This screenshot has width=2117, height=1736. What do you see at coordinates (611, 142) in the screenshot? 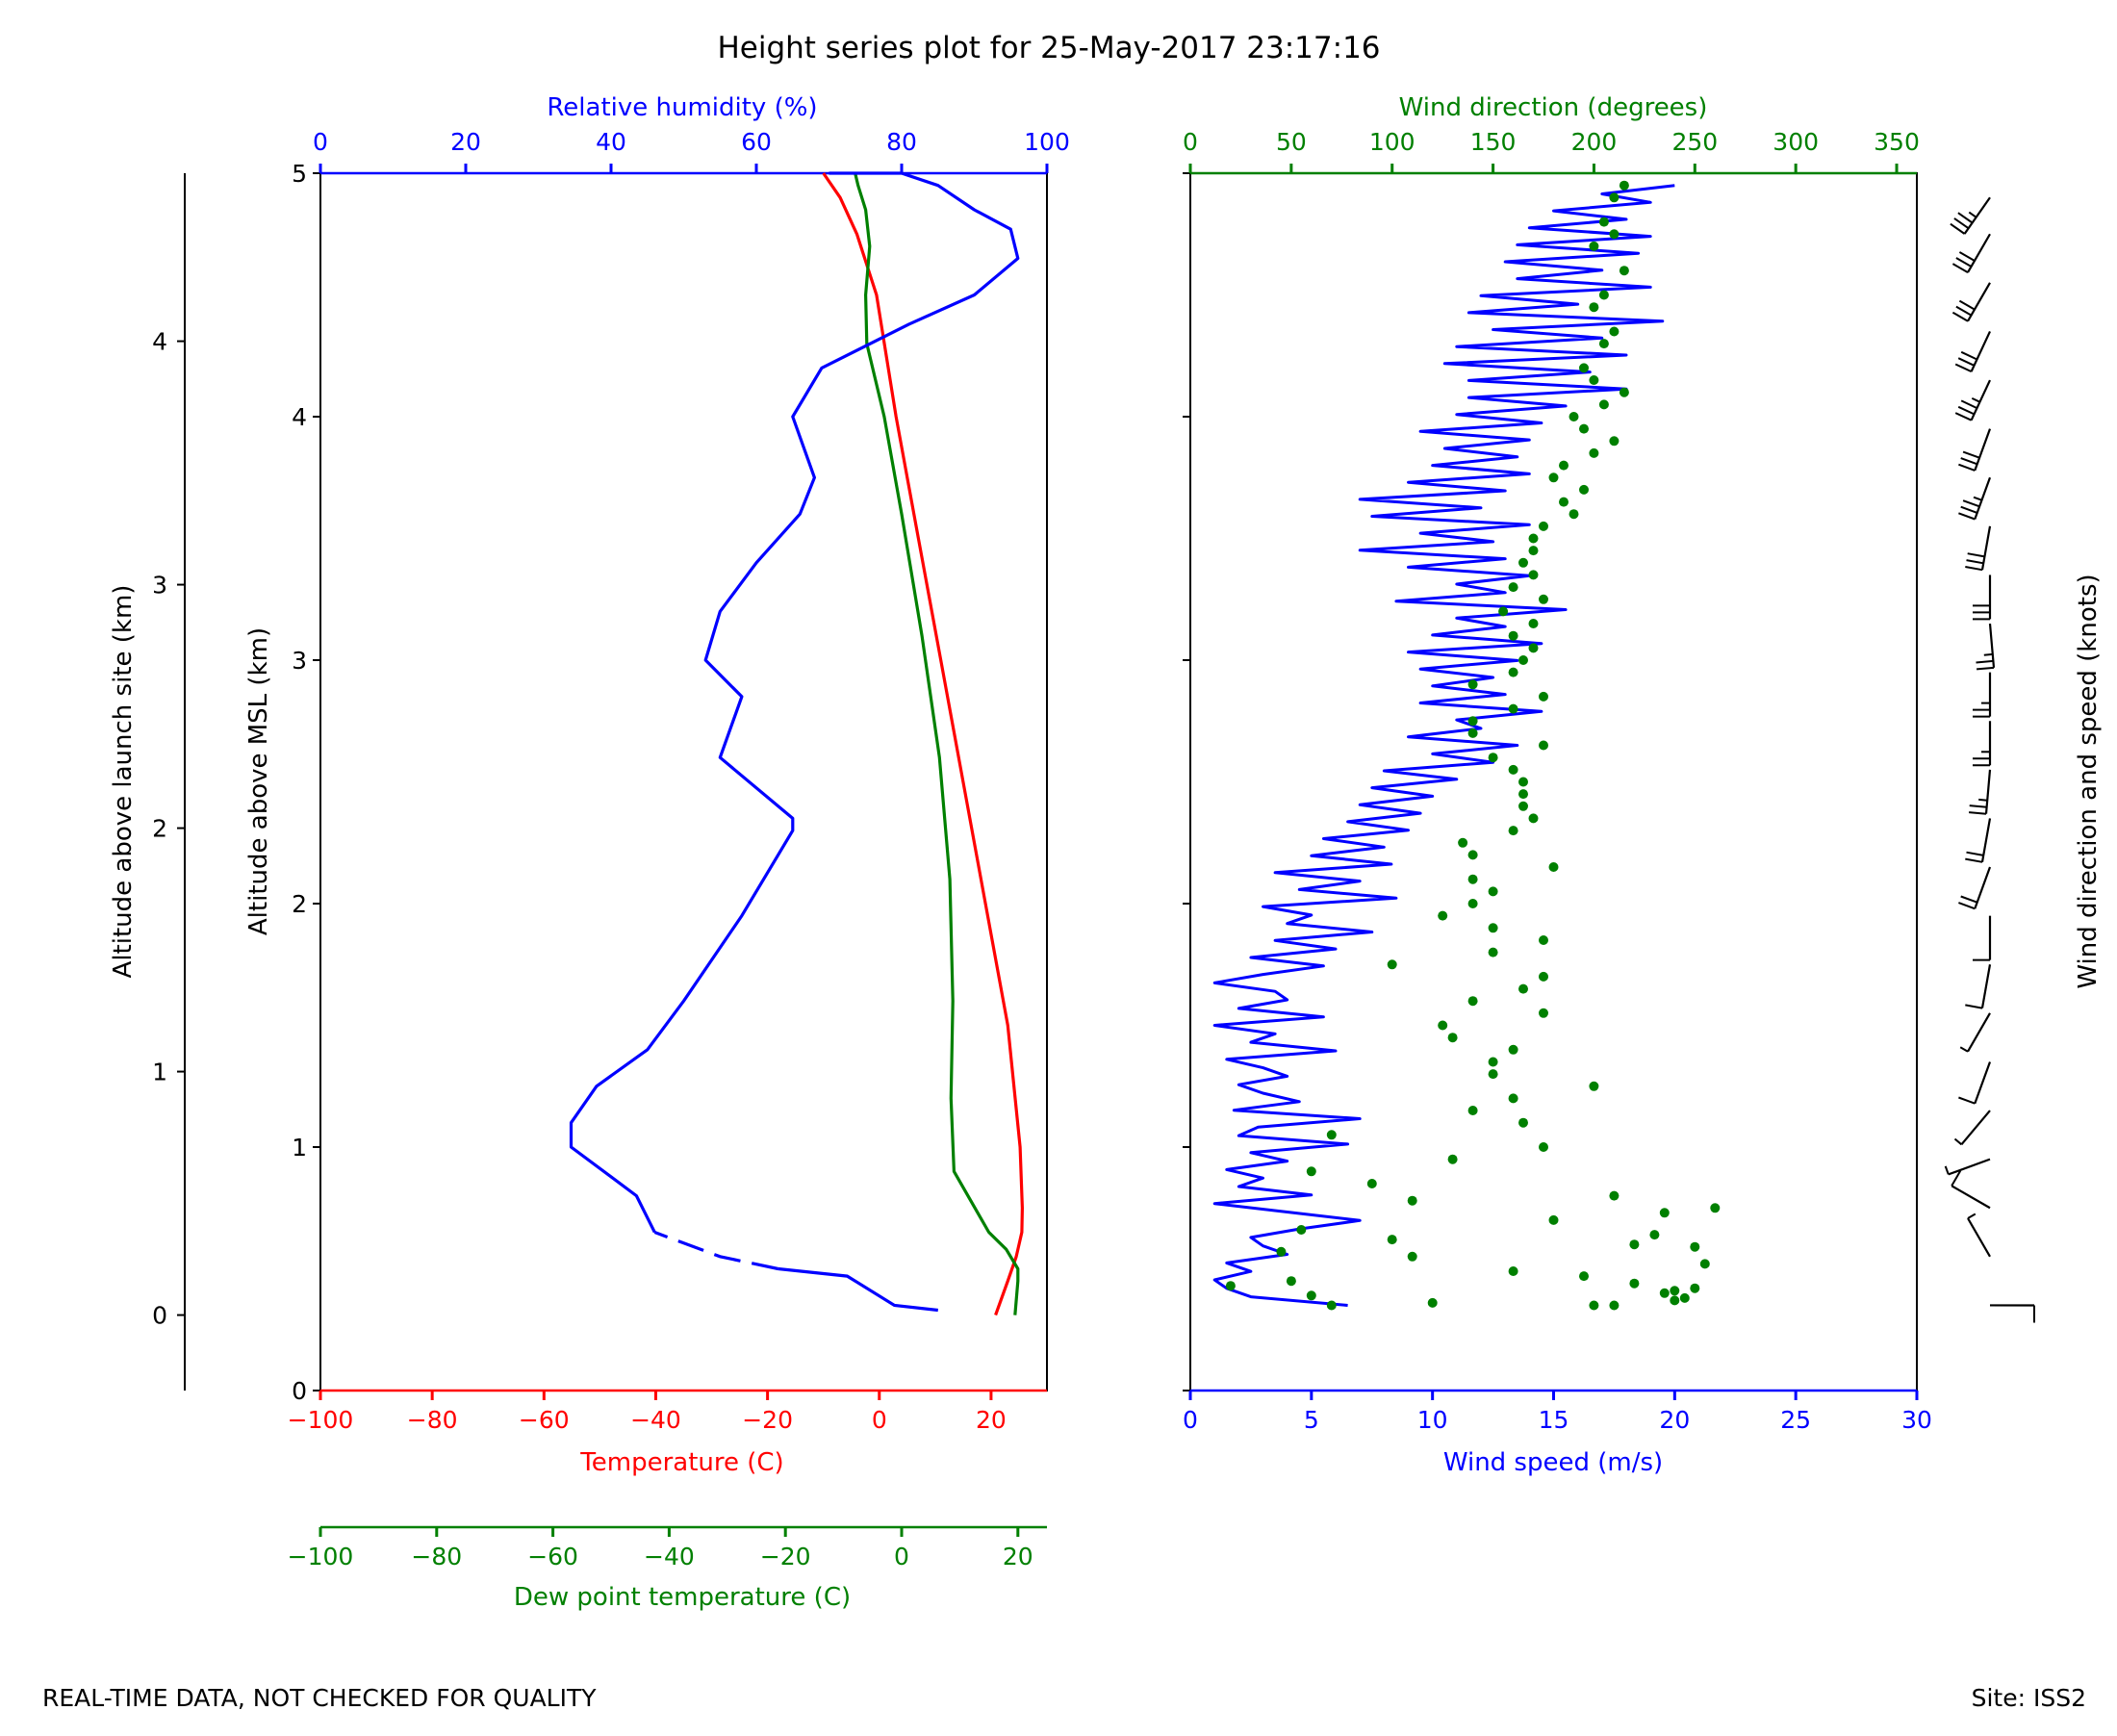
I see `rh-tick-label: 40` at bounding box center [611, 142].